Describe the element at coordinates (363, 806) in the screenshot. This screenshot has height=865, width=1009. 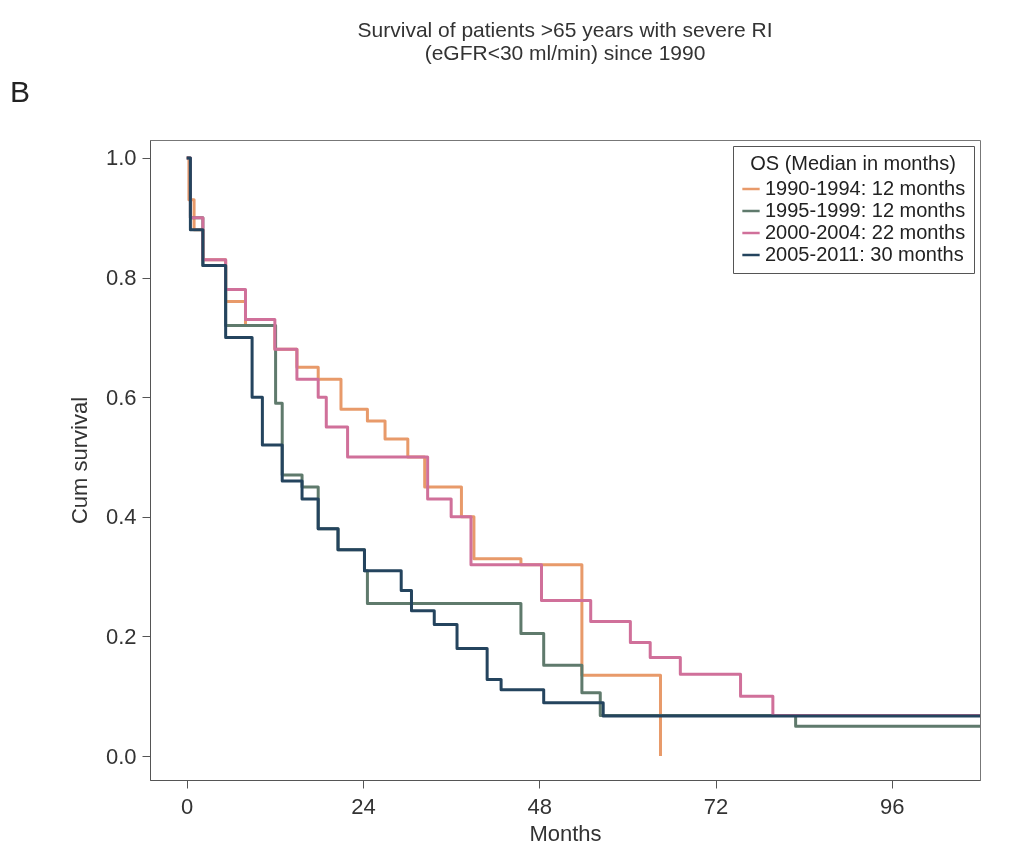
I see `x-tick-label: 24` at that location.